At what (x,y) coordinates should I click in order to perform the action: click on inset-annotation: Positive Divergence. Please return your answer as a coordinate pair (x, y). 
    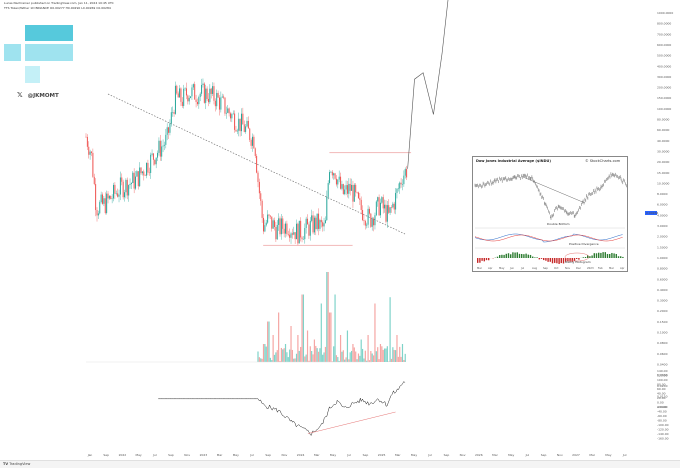
    Looking at the image, I should click on (584, 244).